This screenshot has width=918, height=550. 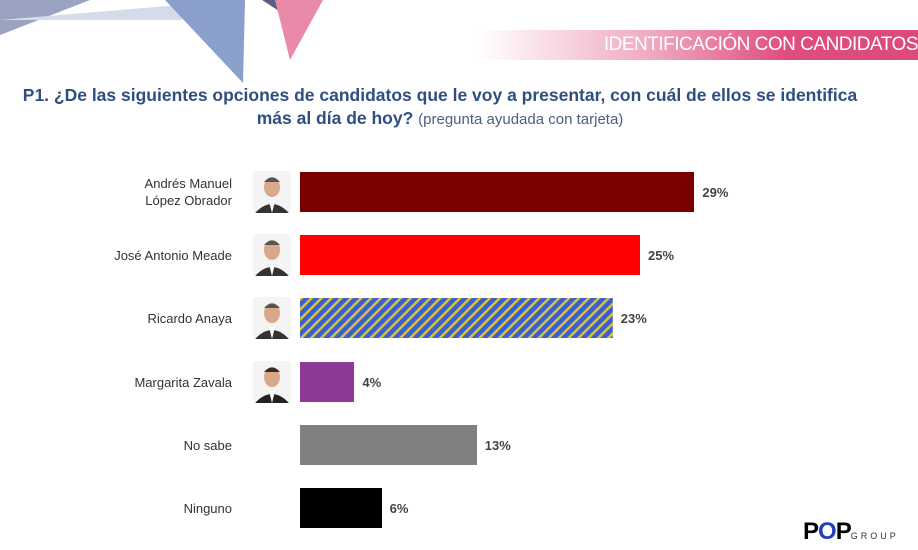 I want to click on question-note: (pregunta ayudada con tarjeta), so click(x=521, y=119).